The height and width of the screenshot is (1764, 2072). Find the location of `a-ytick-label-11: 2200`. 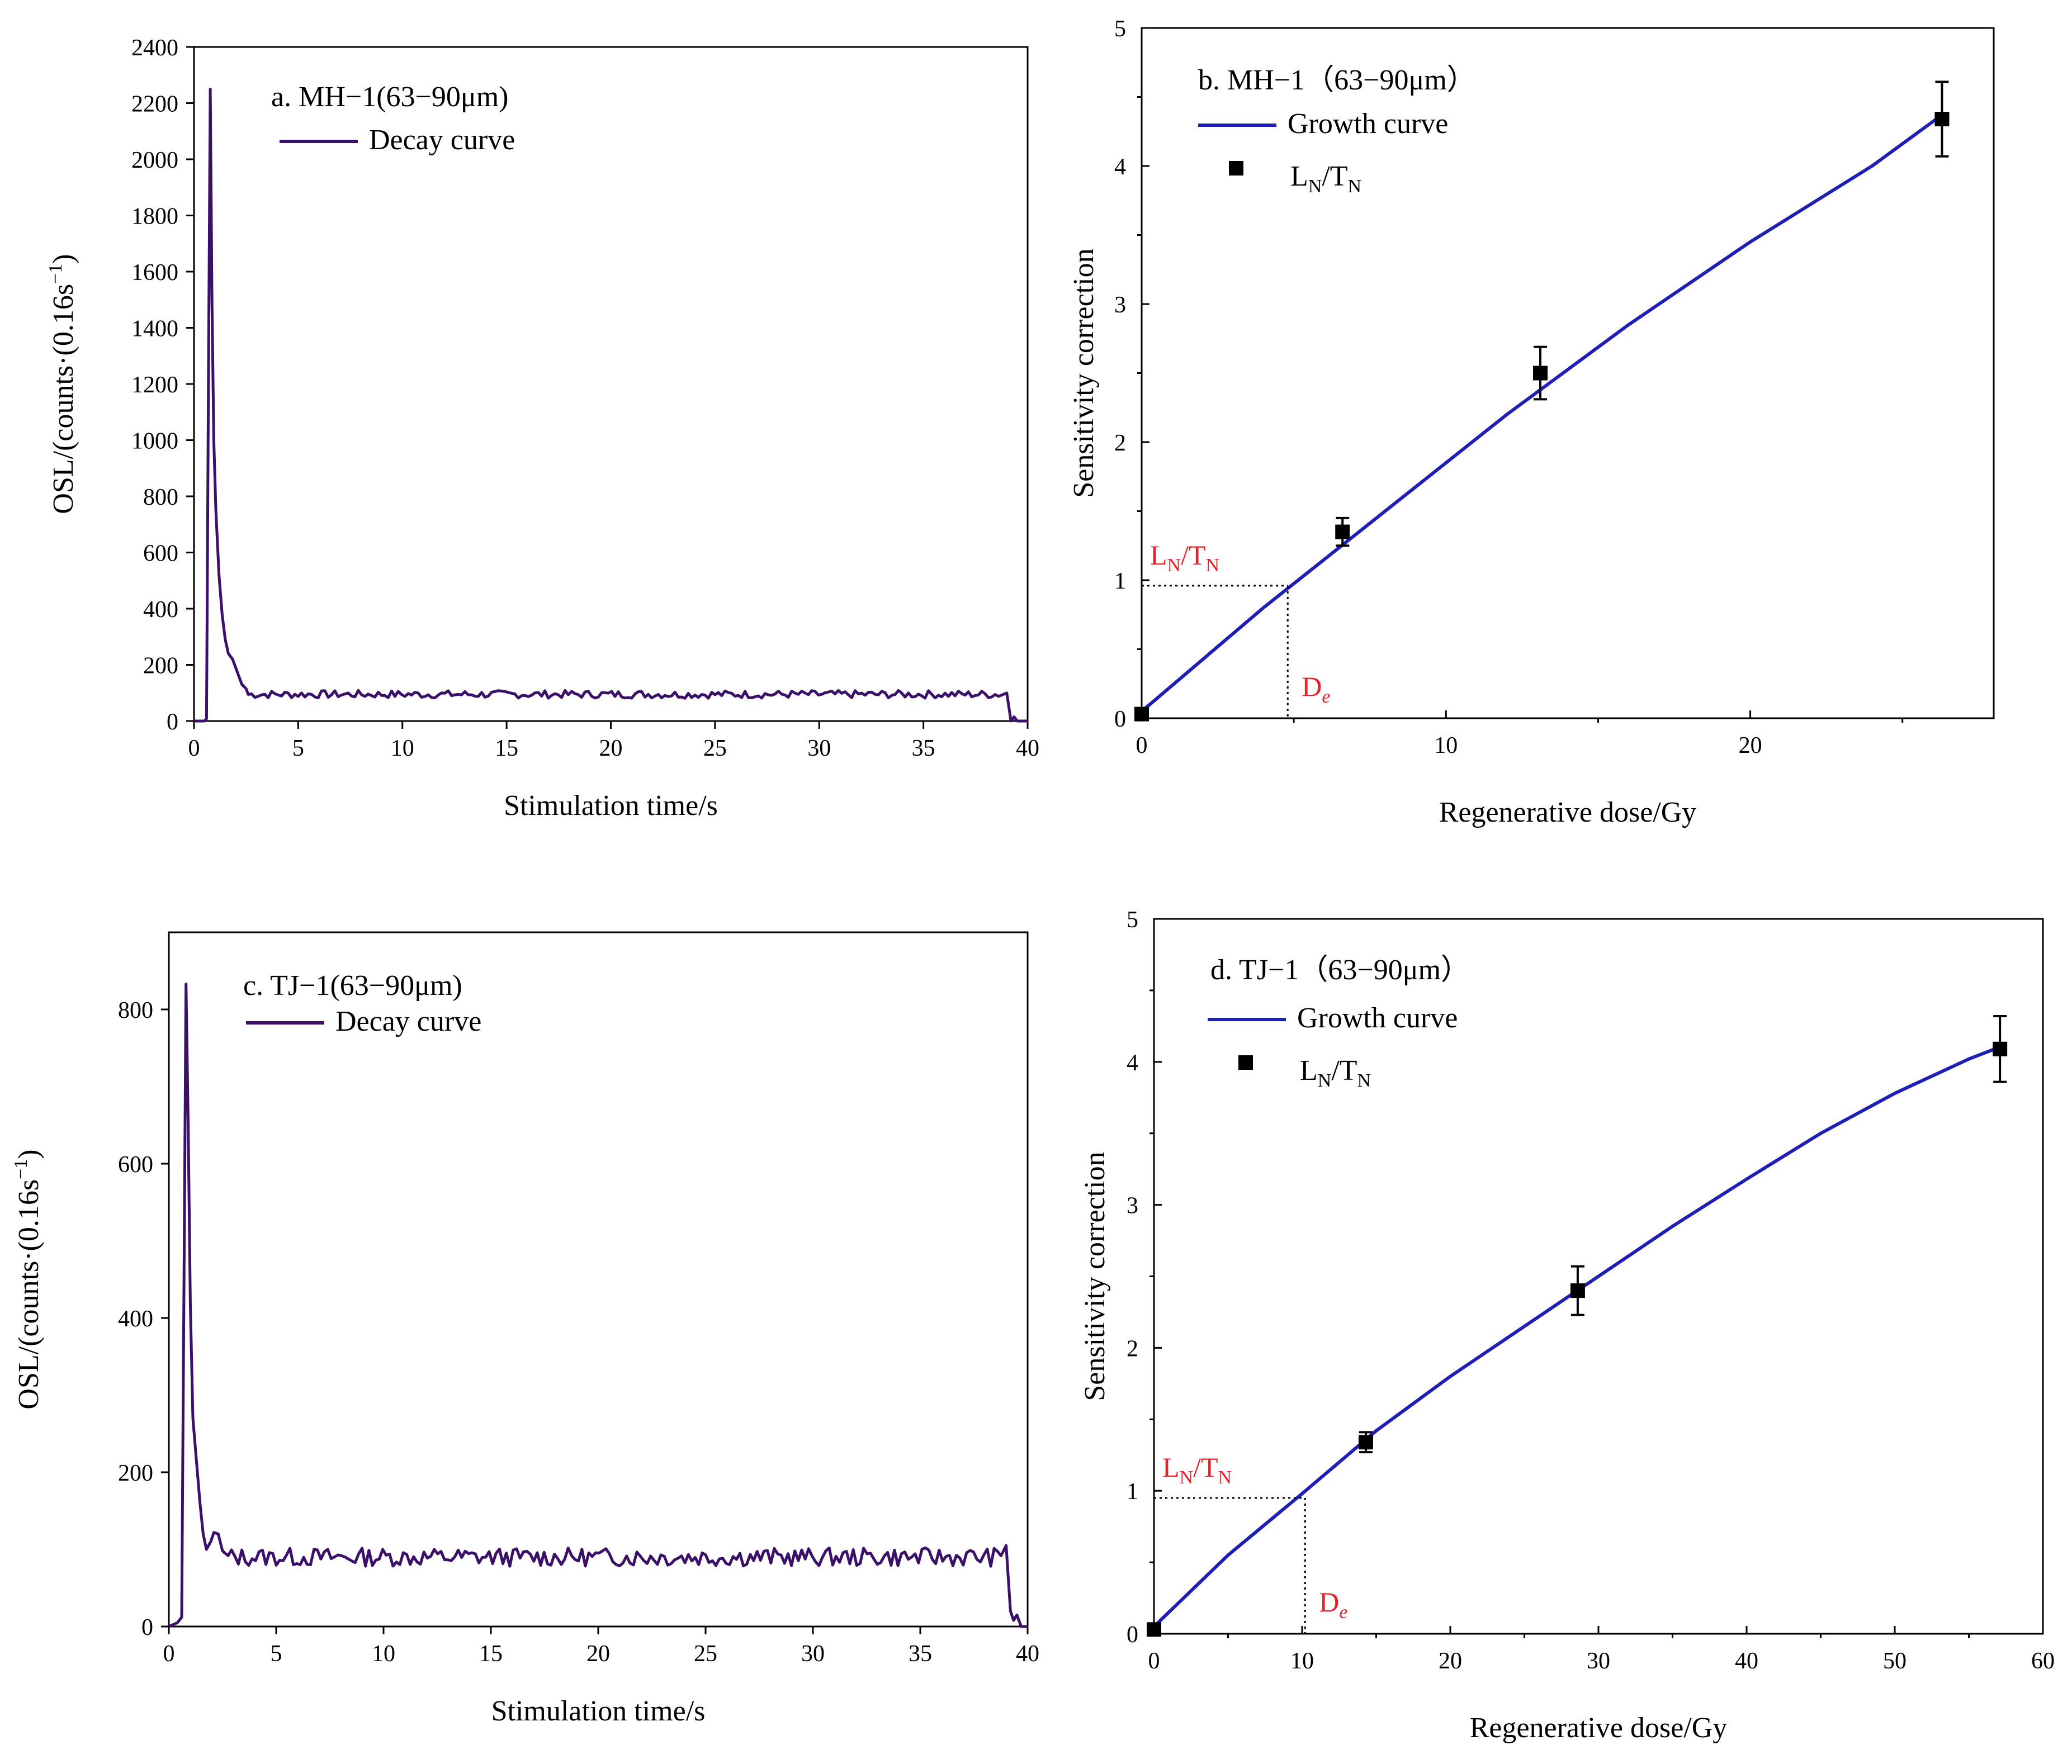

a-ytick-label-11: 2200 is located at coordinates (154, 104).